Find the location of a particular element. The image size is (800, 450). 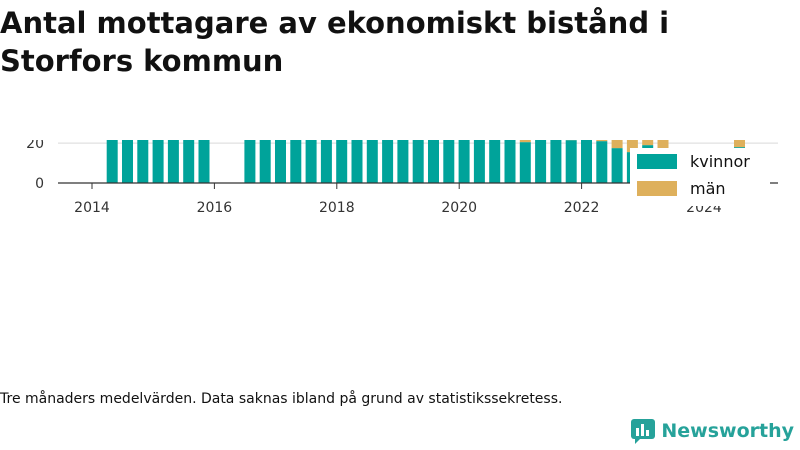

brand-logo: Newsworthy is located at coordinates (712, 431).